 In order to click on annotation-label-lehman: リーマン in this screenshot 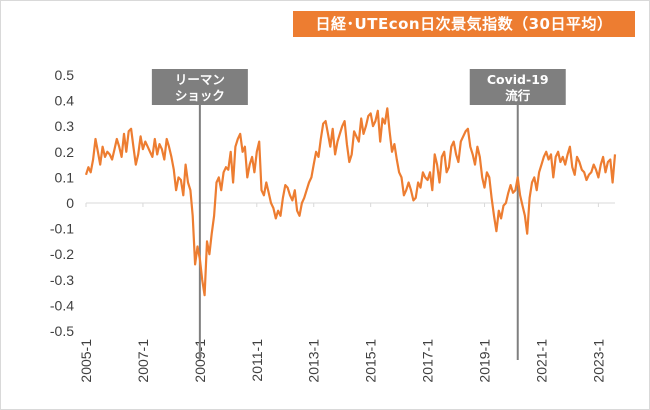, I will do `click(200, 79)`.